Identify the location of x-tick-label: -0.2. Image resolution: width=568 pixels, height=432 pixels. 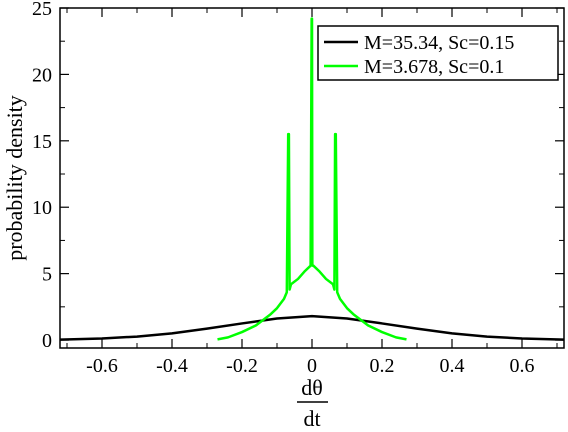
(242, 366).